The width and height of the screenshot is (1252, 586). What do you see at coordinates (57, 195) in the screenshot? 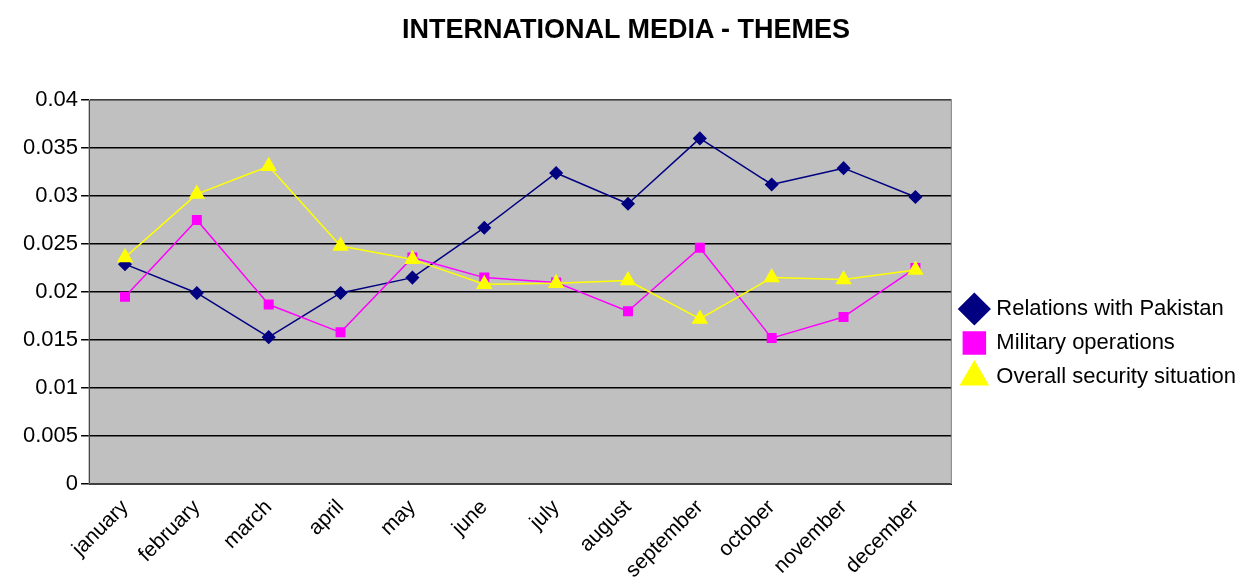
I see `y-tick-label: 0.03` at bounding box center [57, 195].